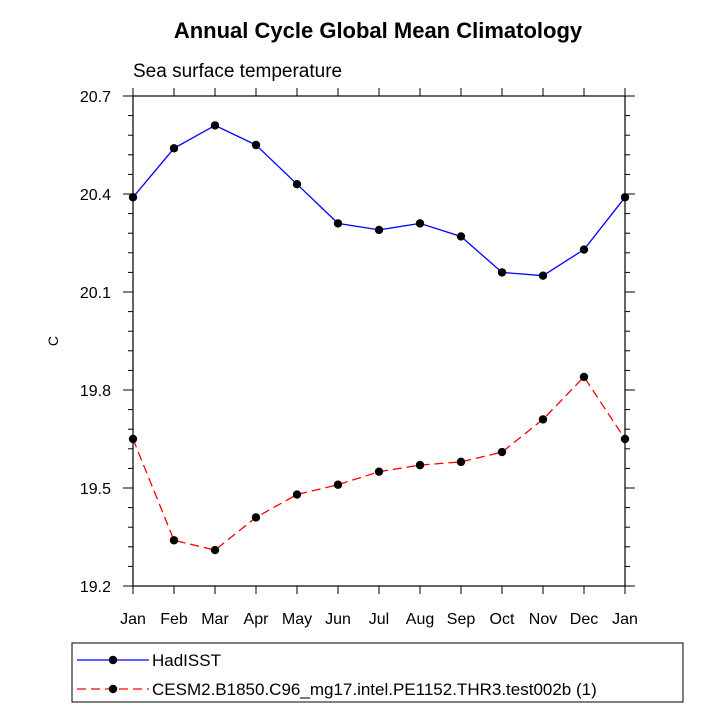  Describe the element at coordinates (502, 619) in the screenshot. I see `x-tick-label: Oct` at that location.